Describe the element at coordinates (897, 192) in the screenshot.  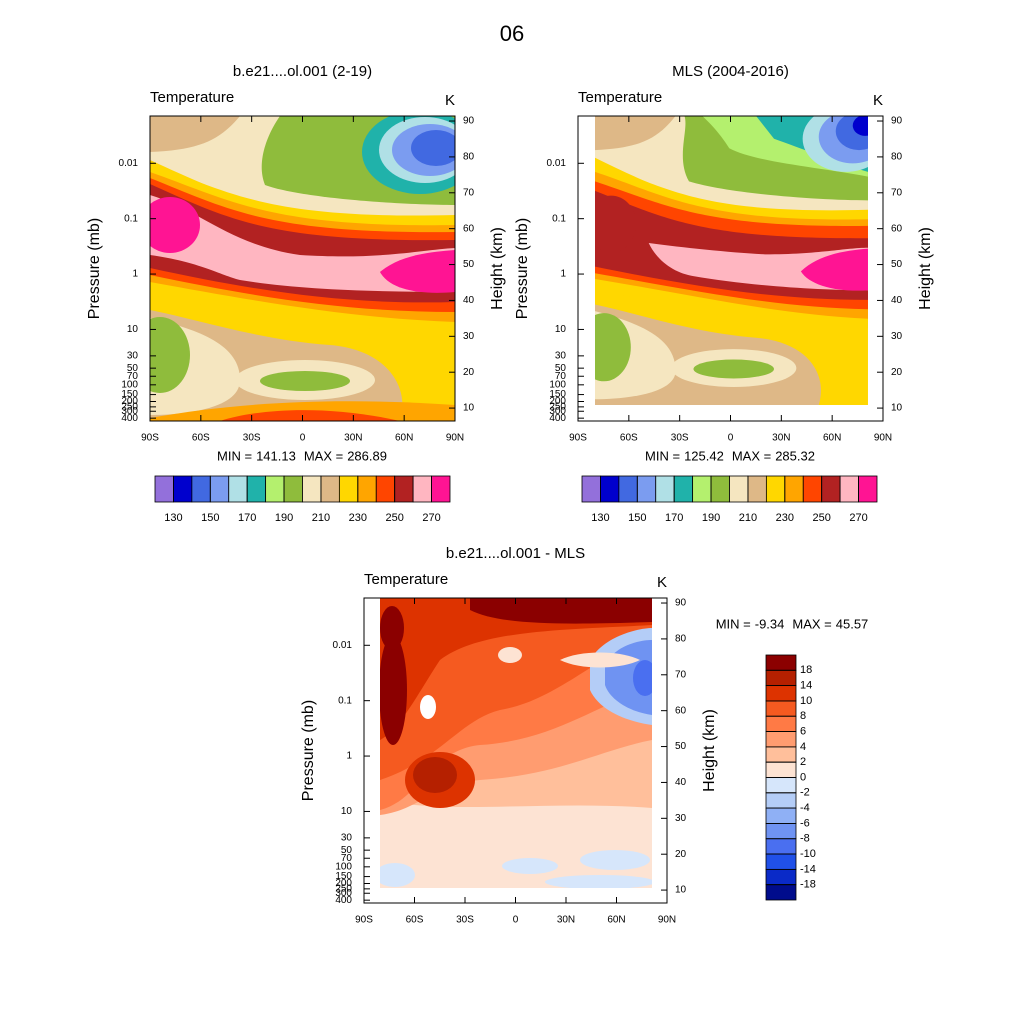
I see `y2-tick-label: 70` at that location.